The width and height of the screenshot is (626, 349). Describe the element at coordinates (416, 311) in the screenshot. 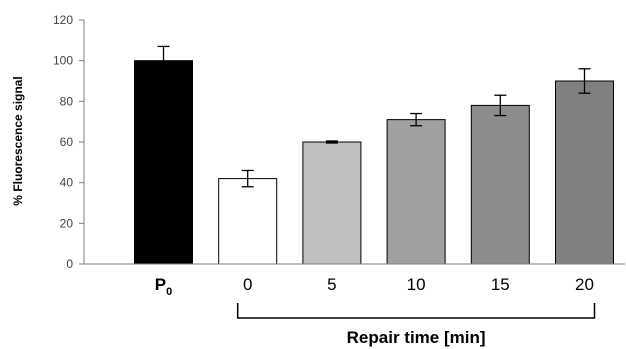

I see `group-bracket` at that location.